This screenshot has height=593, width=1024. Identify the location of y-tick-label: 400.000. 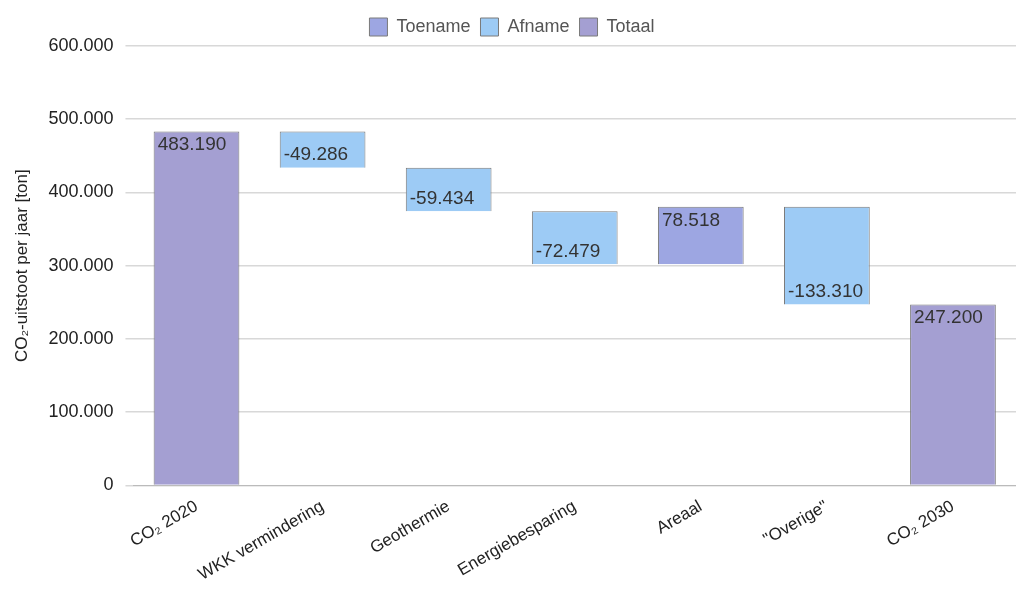
(81, 191).